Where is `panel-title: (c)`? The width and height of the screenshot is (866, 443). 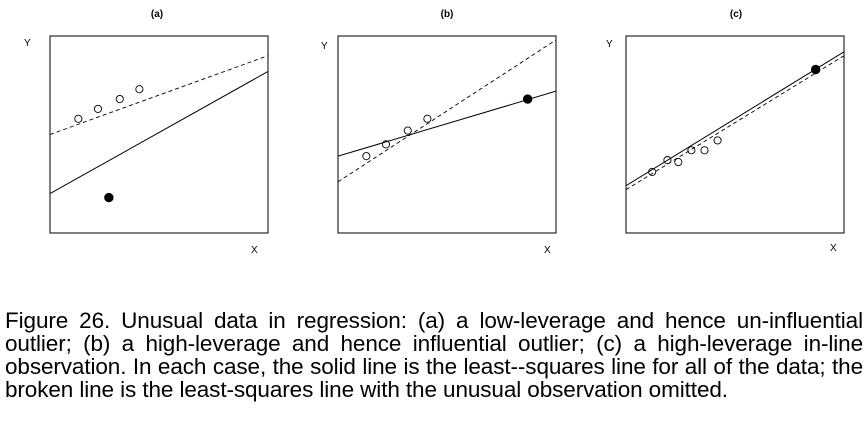 panel-title: (c) is located at coordinates (736, 14).